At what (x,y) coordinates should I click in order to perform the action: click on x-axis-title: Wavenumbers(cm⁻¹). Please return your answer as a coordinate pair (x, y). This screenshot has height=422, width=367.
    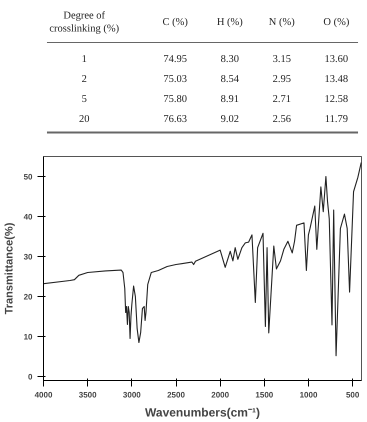
    Looking at the image, I should click on (202, 413).